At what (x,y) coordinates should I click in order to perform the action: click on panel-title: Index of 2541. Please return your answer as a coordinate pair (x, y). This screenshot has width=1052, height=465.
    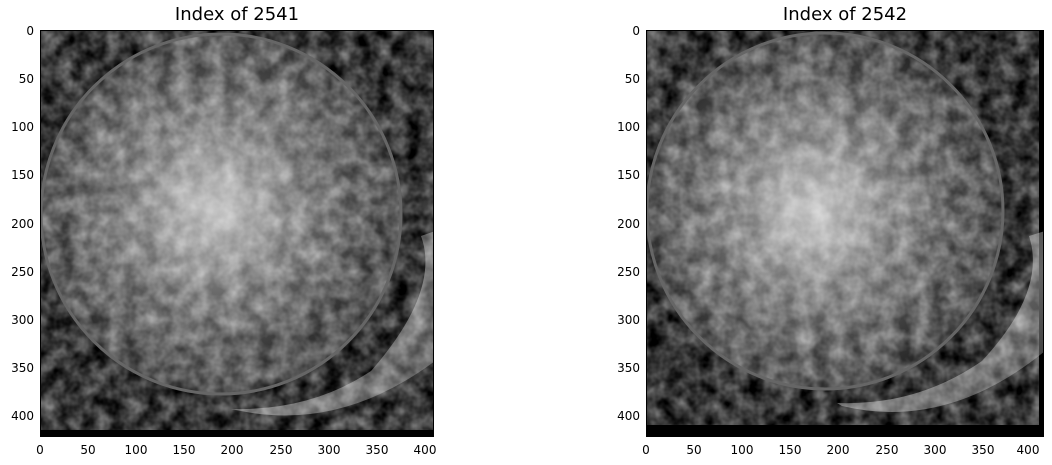
    Looking at the image, I should click on (237, 14).